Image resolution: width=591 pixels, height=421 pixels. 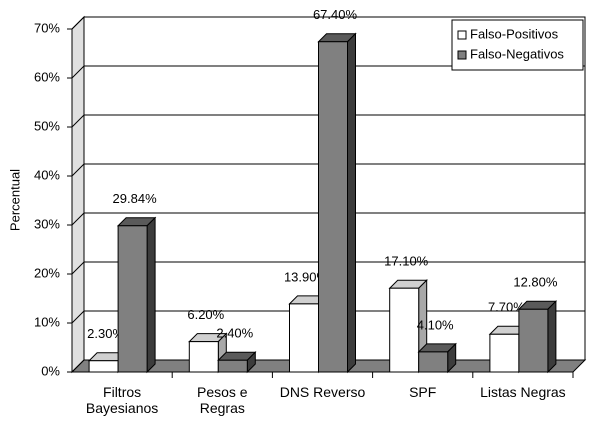 What do you see at coordinates (514, 33) in the screenshot?
I see `legend-label: Falso-Positivos` at bounding box center [514, 33].